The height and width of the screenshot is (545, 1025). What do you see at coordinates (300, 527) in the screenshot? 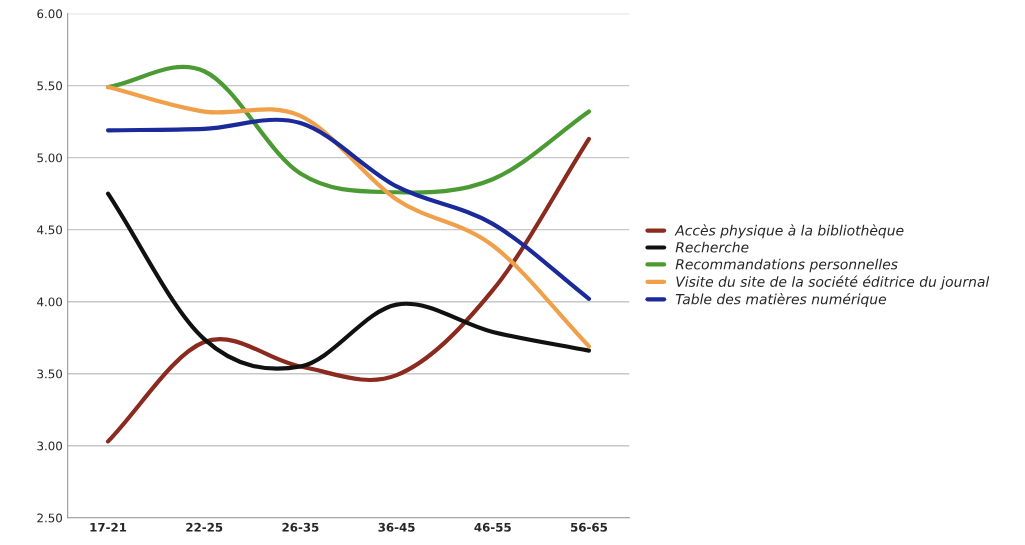
I see `x-tick-label: 26-35` at bounding box center [300, 527].